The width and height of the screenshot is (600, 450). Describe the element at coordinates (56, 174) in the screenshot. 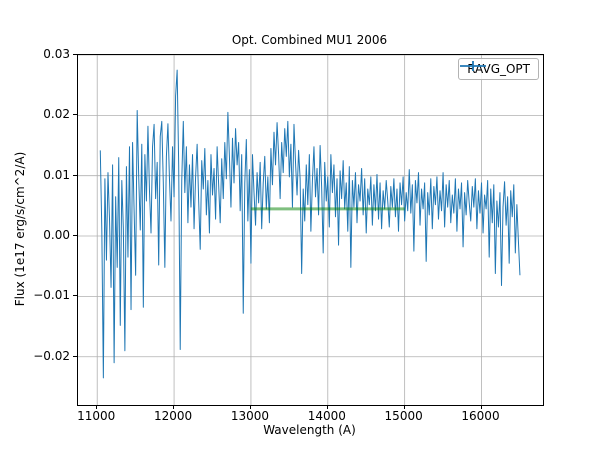

I see `y-tick-label: 0.01` at that location.